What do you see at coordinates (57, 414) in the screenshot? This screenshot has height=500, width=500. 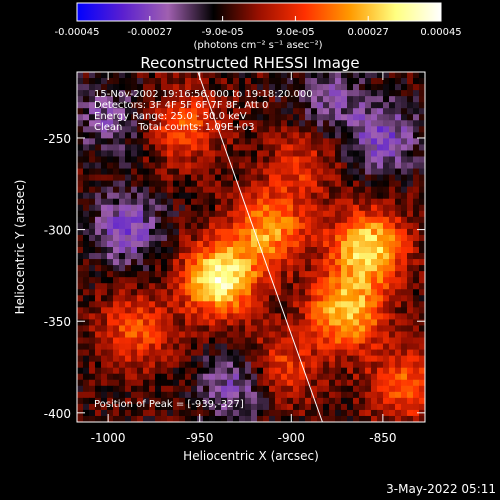 I see `y-tick-label: -400` at bounding box center [57, 414].